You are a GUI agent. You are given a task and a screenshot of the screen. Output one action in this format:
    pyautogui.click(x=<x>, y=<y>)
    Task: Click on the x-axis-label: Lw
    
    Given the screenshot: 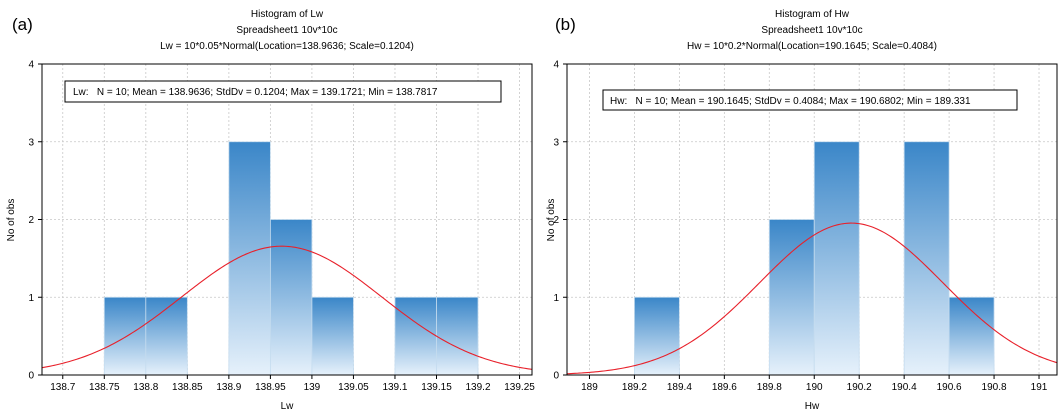 What is the action you would take?
    pyautogui.click(x=288, y=406)
    